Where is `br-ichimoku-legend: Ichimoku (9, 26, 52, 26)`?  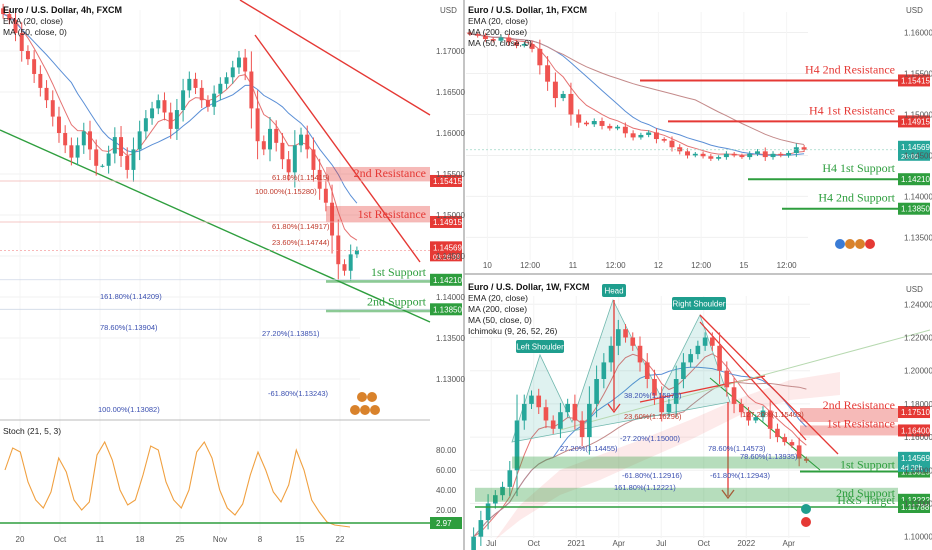
br-ichimoku-legend: Ichimoku (9, 26, 52, 26) is located at coordinates (512, 331).